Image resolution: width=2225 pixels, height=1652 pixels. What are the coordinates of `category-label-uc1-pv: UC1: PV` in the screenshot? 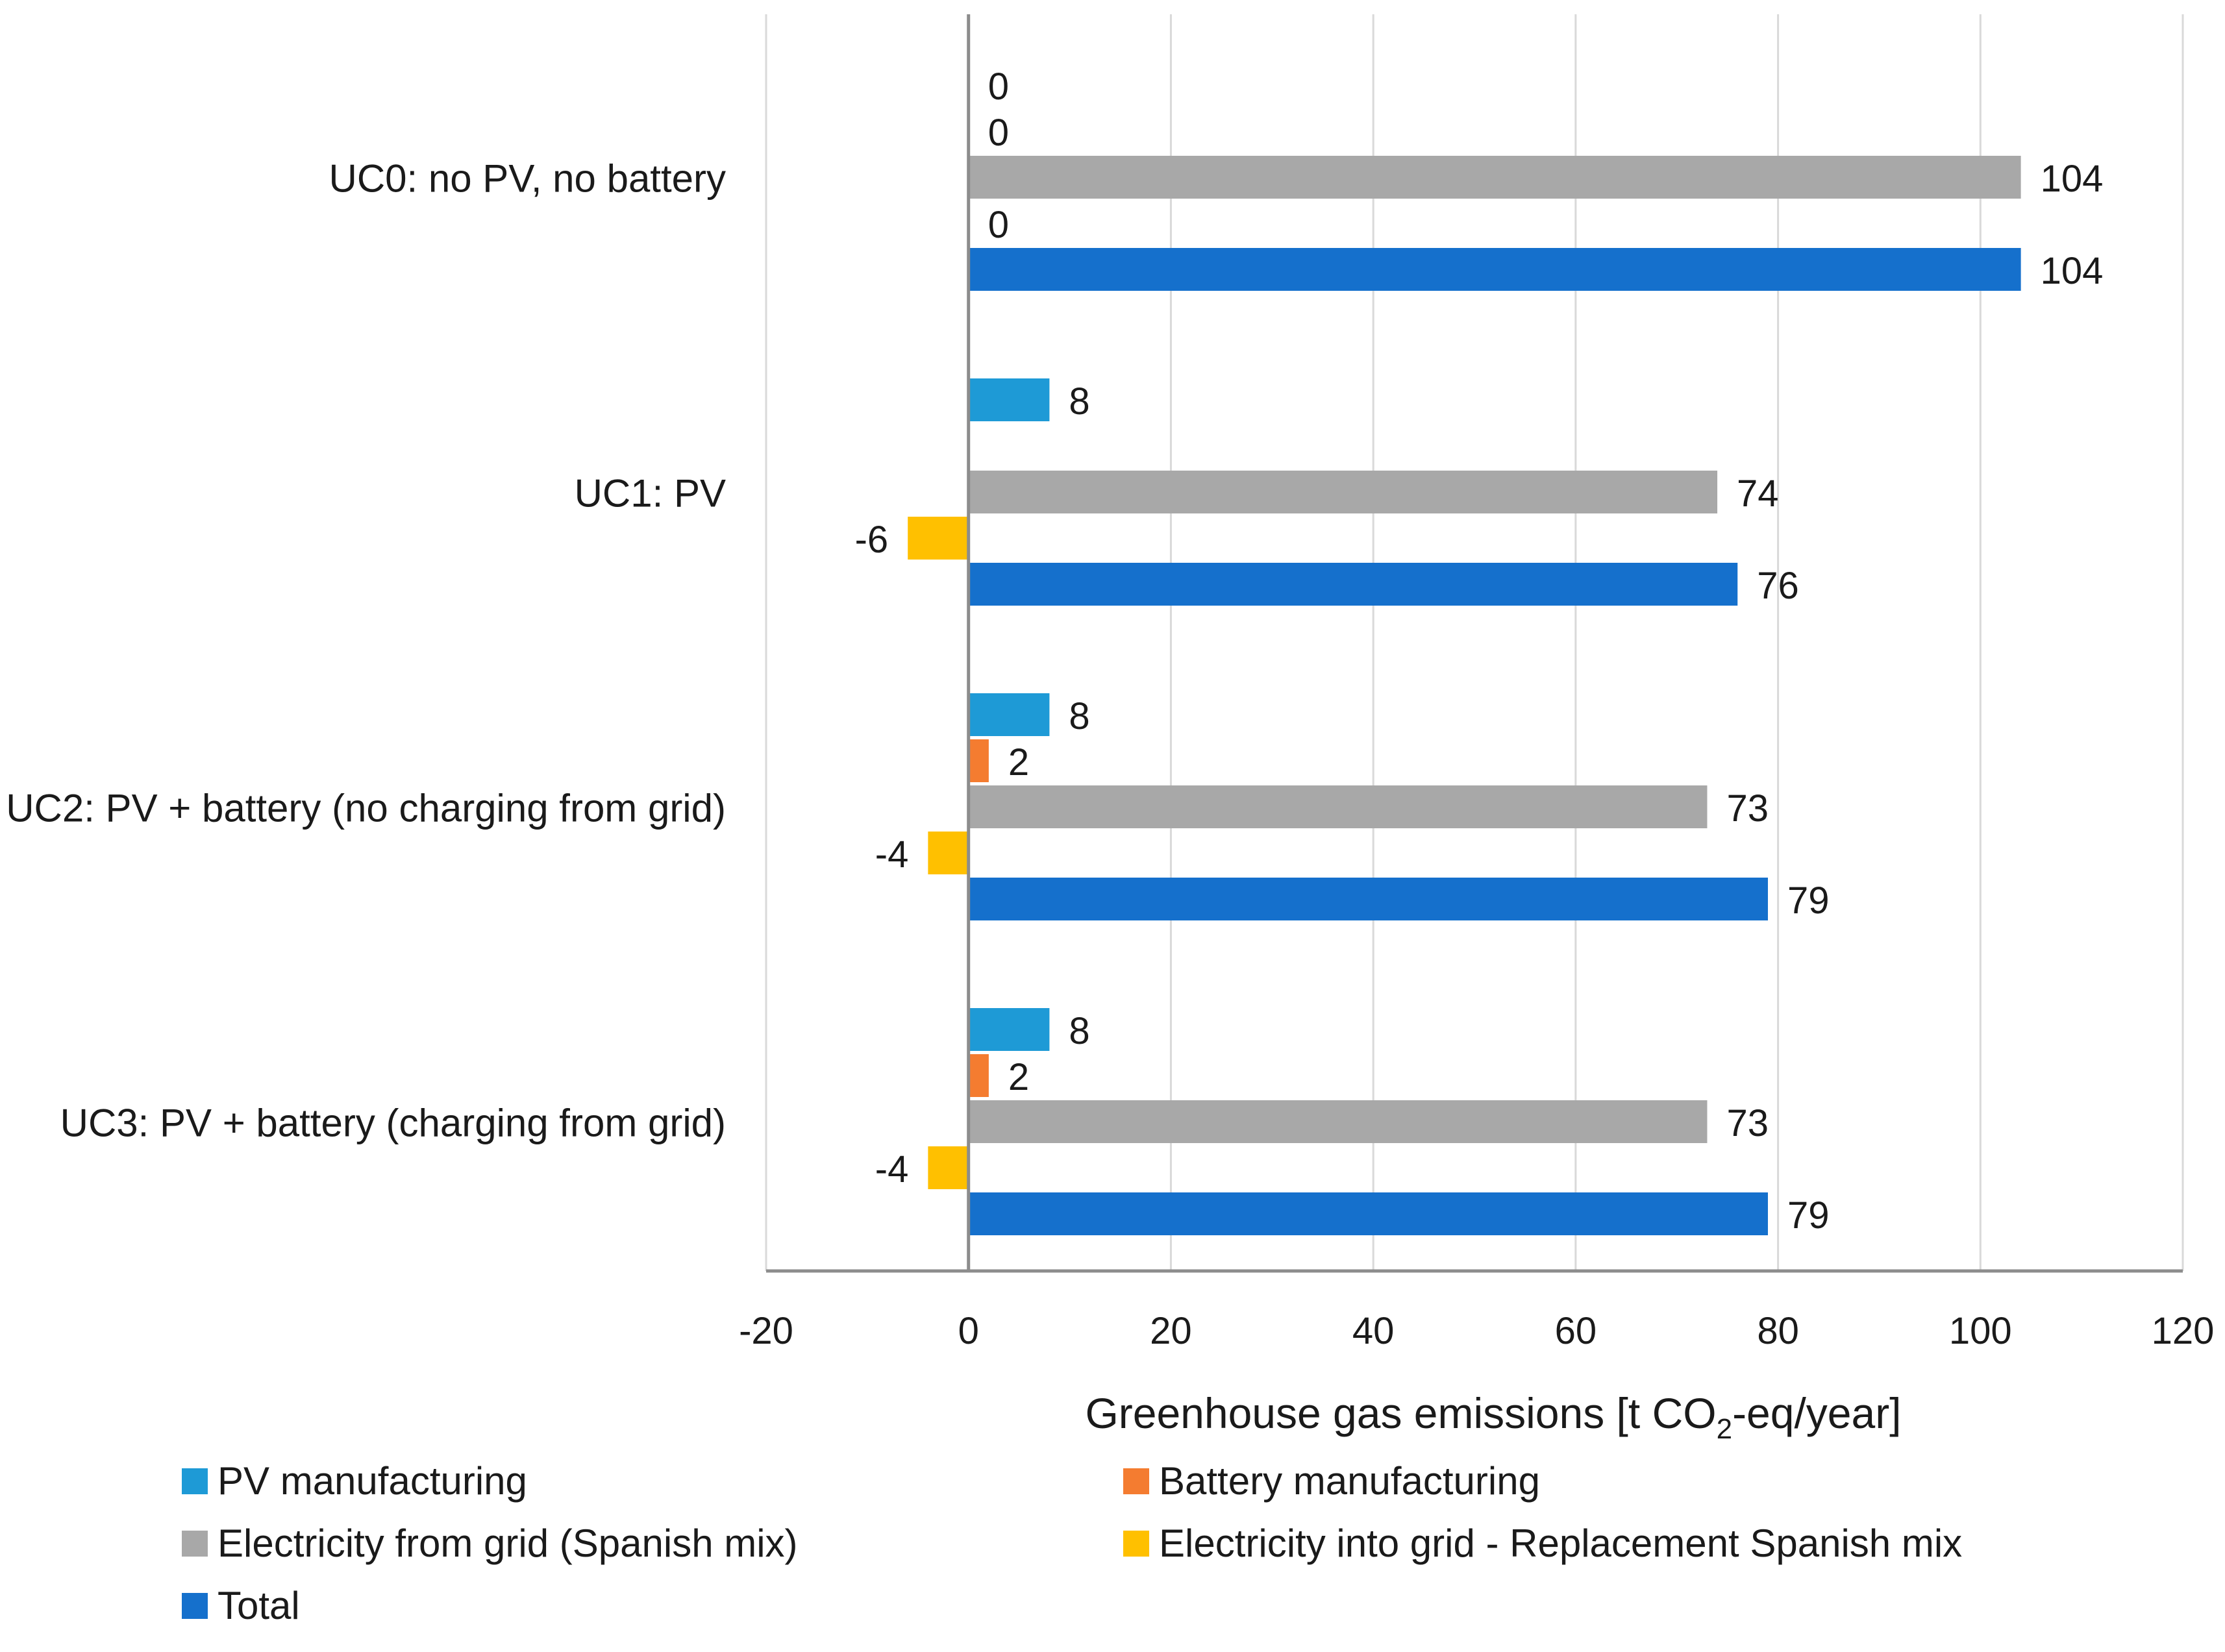 It's located at (650, 494).